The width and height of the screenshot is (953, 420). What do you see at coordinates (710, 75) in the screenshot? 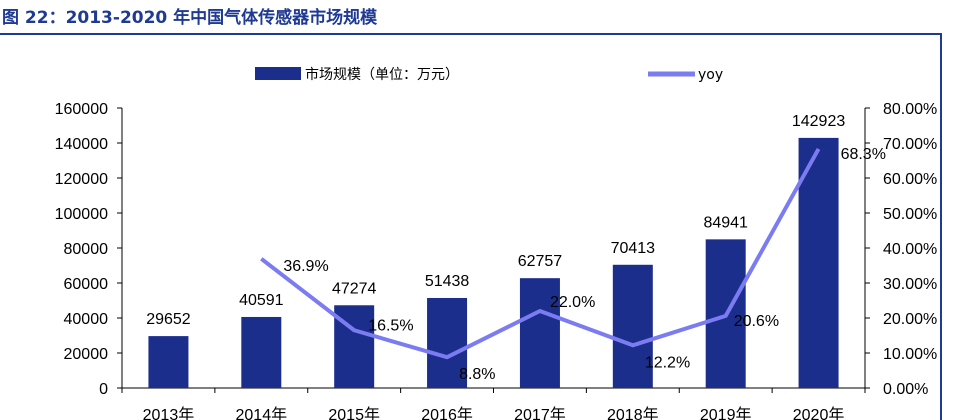
I see `legend-line-label: yoy` at bounding box center [710, 75].